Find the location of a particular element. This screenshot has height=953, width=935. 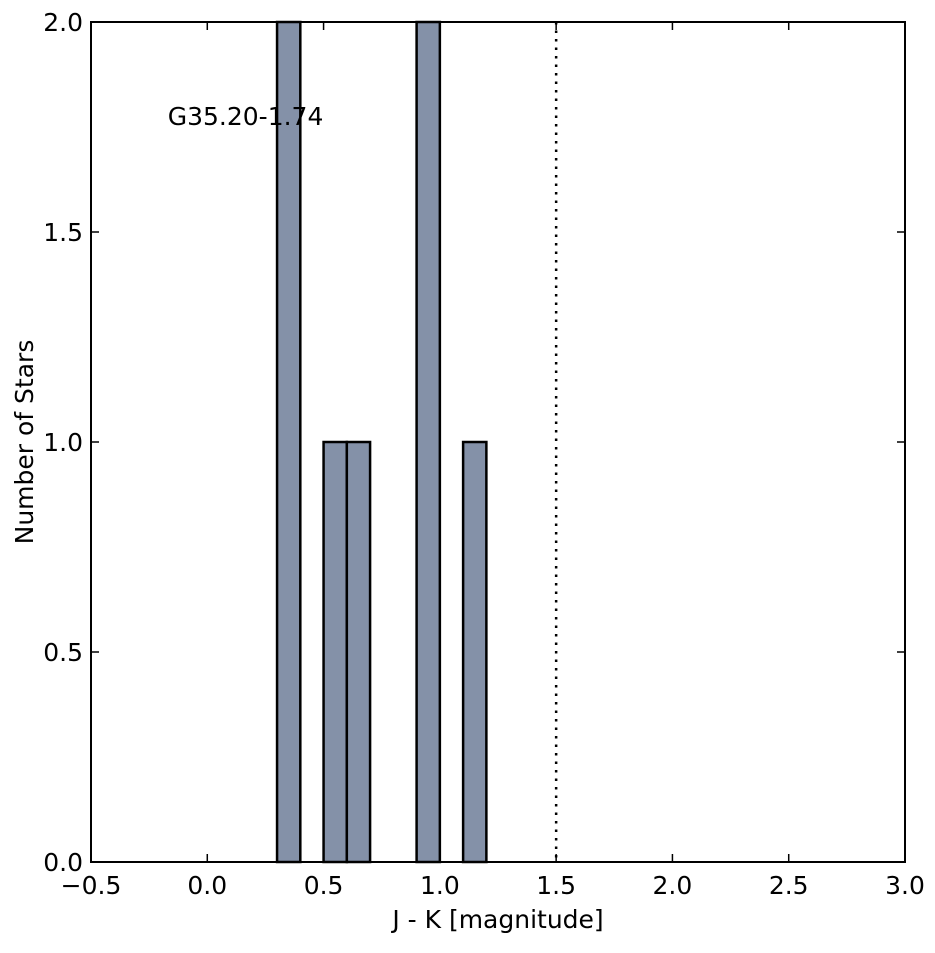

x-tick-label-1: 0.0 is located at coordinates (207, 885).